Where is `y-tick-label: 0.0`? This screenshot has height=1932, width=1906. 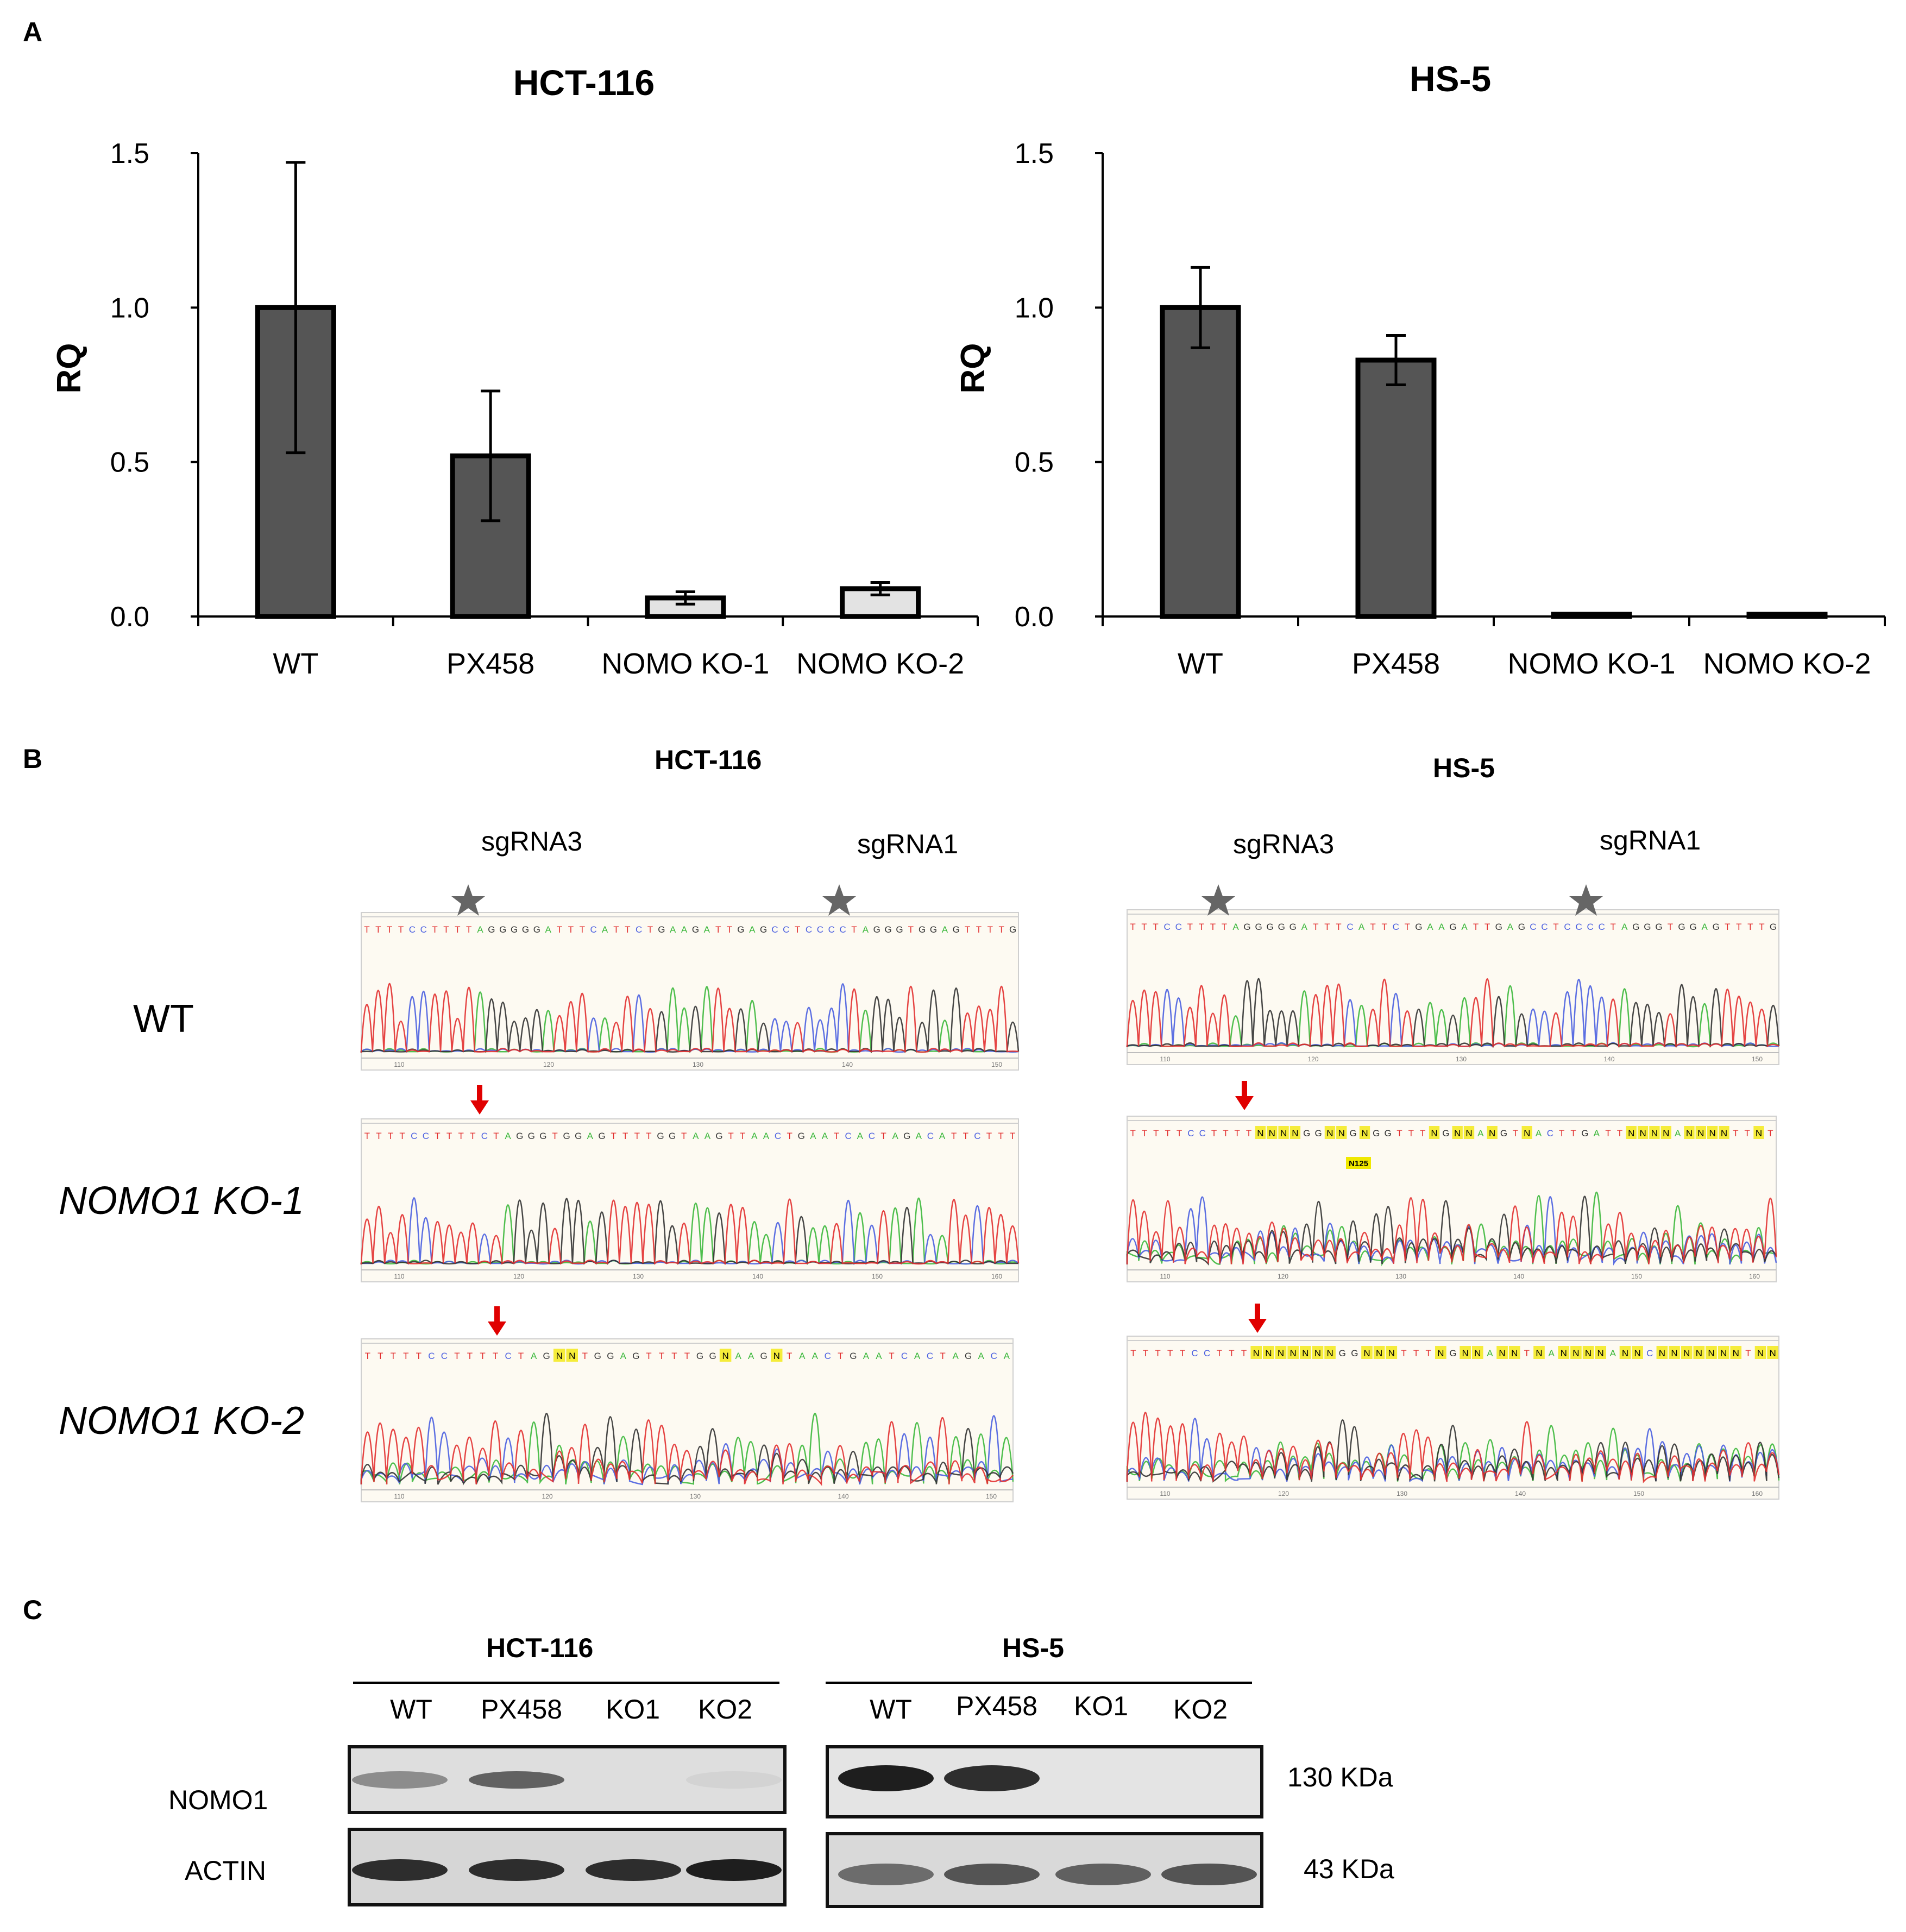
y-tick-label: 0.0 is located at coordinates (1034, 617).